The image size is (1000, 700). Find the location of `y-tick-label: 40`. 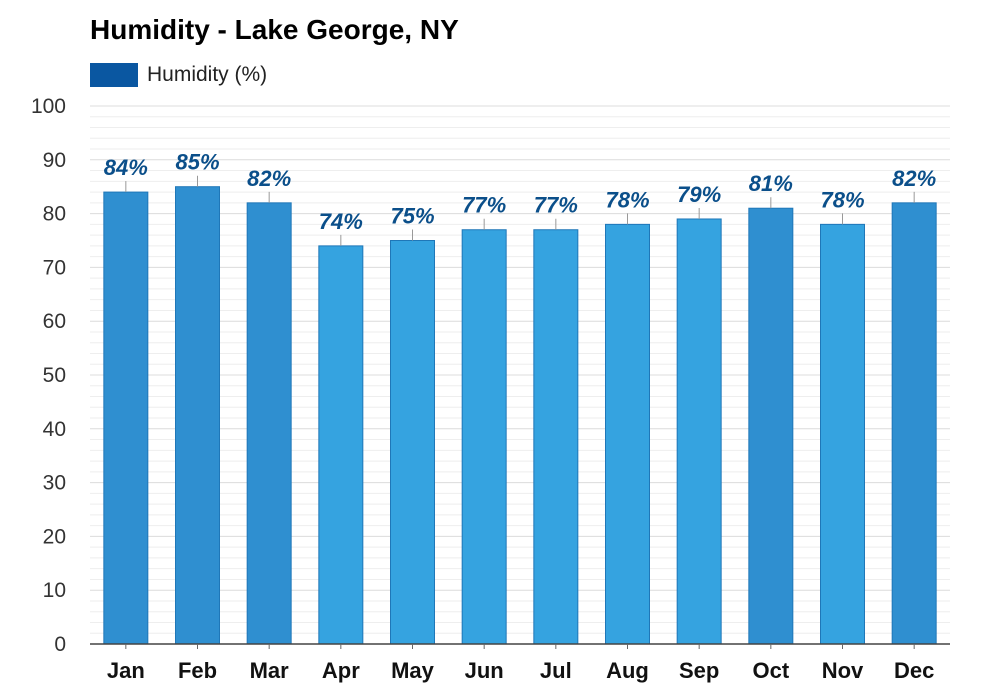

y-tick-label: 40 is located at coordinates (54, 429).